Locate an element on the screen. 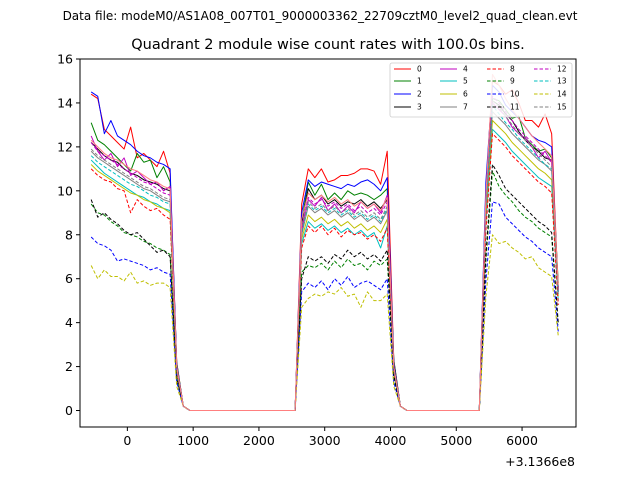 The width and height of the screenshot is (640, 480). y-tick-label: 10 is located at coordinates (65, 190).